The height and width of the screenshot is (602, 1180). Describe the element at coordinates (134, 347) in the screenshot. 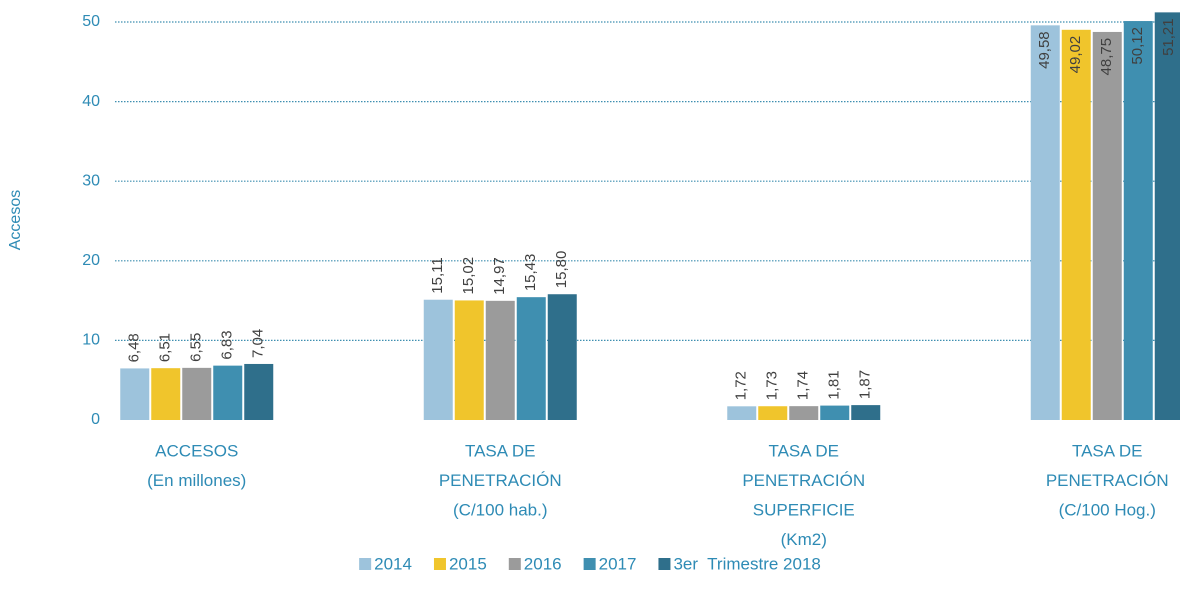

I see `value-label: 6,48` at that location.